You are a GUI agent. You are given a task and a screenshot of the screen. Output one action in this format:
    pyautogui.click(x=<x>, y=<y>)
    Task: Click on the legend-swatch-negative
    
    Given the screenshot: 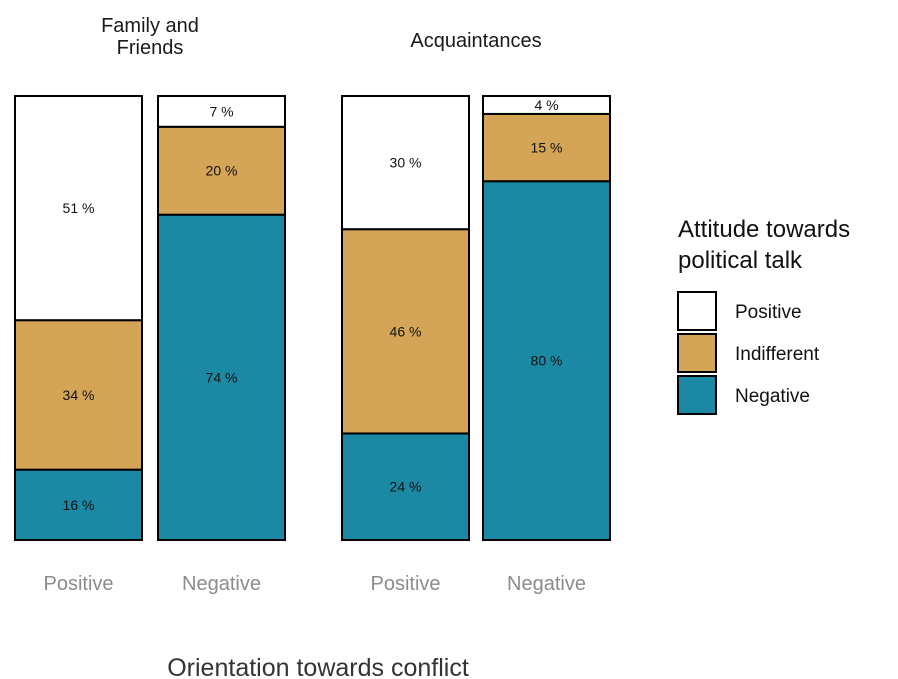 What is the action you would take?
    pyautogui.click(x=697, y=395)
    